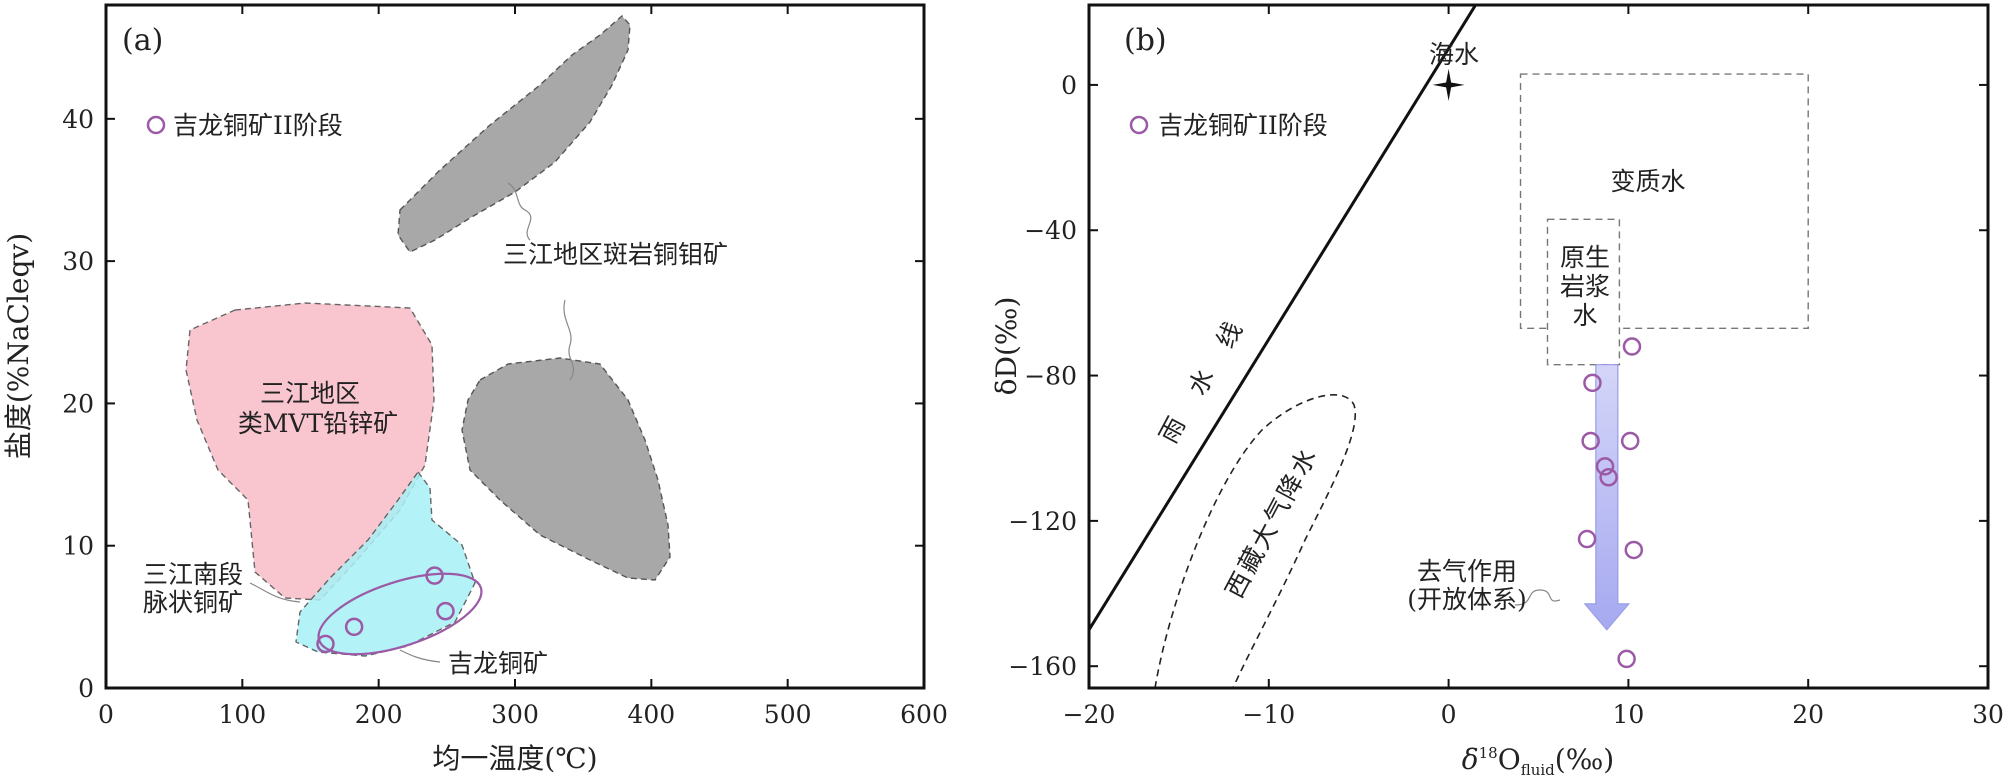 The height and width of the screenshot is (777, 2008). What do you see at coordinates (1229, 335) in the screenshot?
I see `mwl-label-char-3: 线` at bounding box center [1229, 335].